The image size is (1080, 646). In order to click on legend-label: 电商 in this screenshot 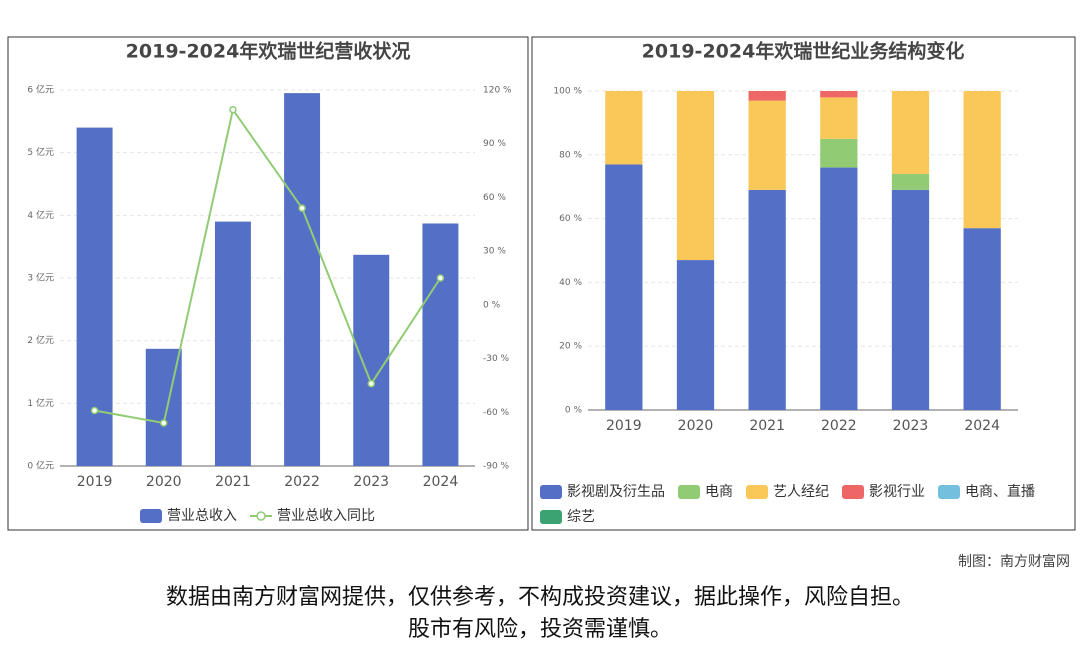, I will do `click(719, 492)`.